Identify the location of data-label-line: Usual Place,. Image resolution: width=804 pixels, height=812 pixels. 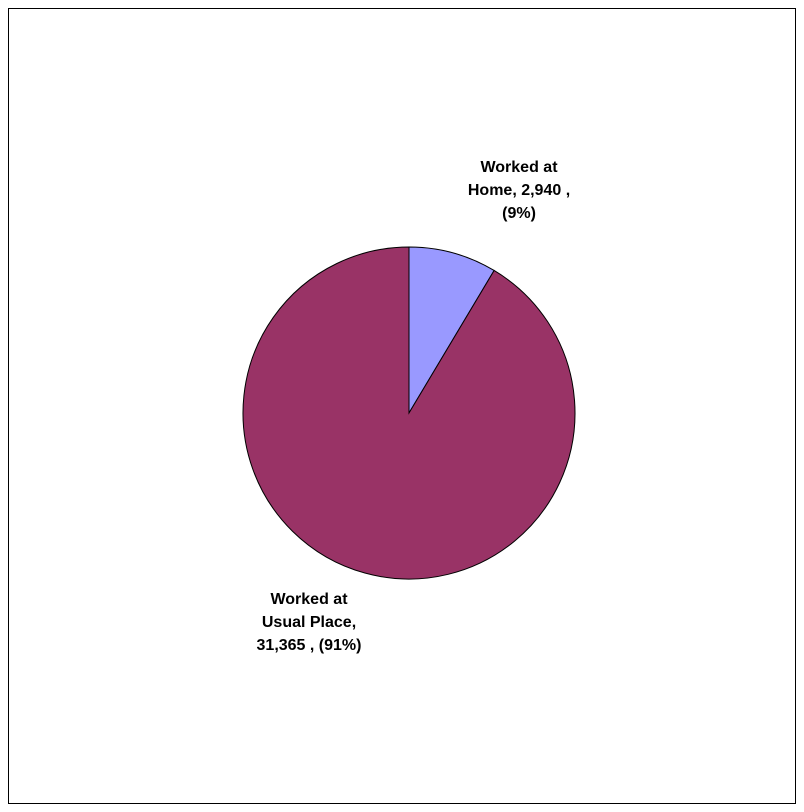
(309, 622).